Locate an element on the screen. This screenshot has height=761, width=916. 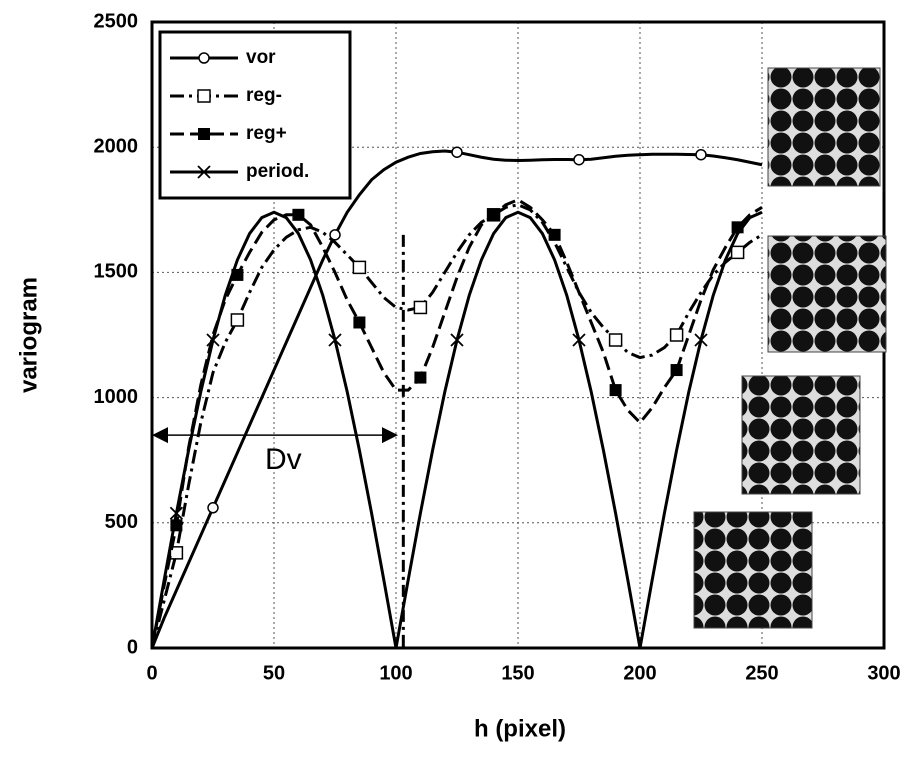
annotation: Dv is located at coordinates (283, 459).